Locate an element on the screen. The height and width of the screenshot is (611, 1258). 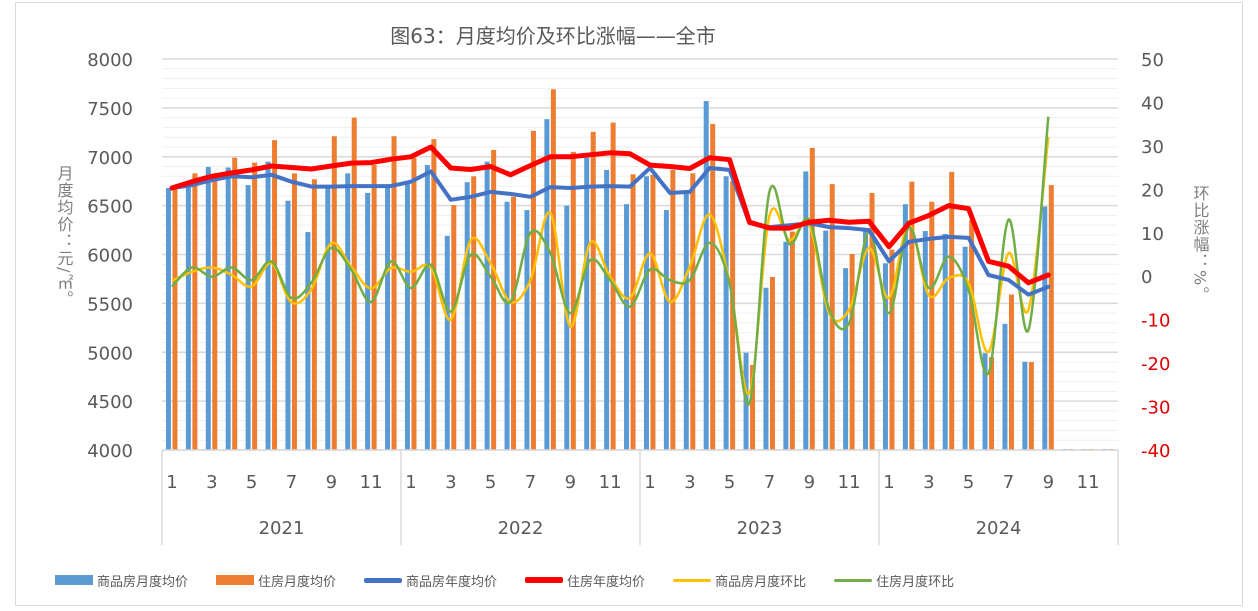
y-tick-label: 4500 is located at coordinates (110, 402).